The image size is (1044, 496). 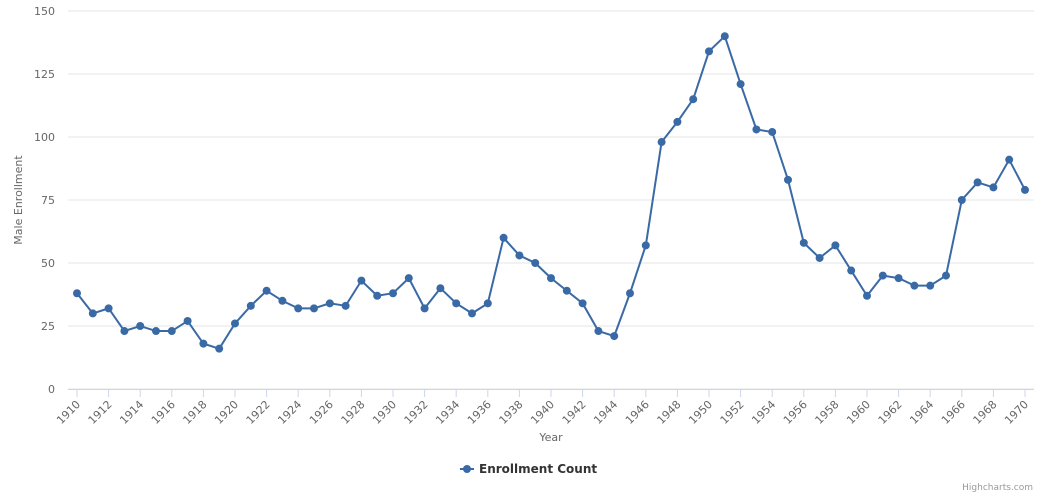 I want to click on x-tick-label: 1922, so click(x=258, y=412).